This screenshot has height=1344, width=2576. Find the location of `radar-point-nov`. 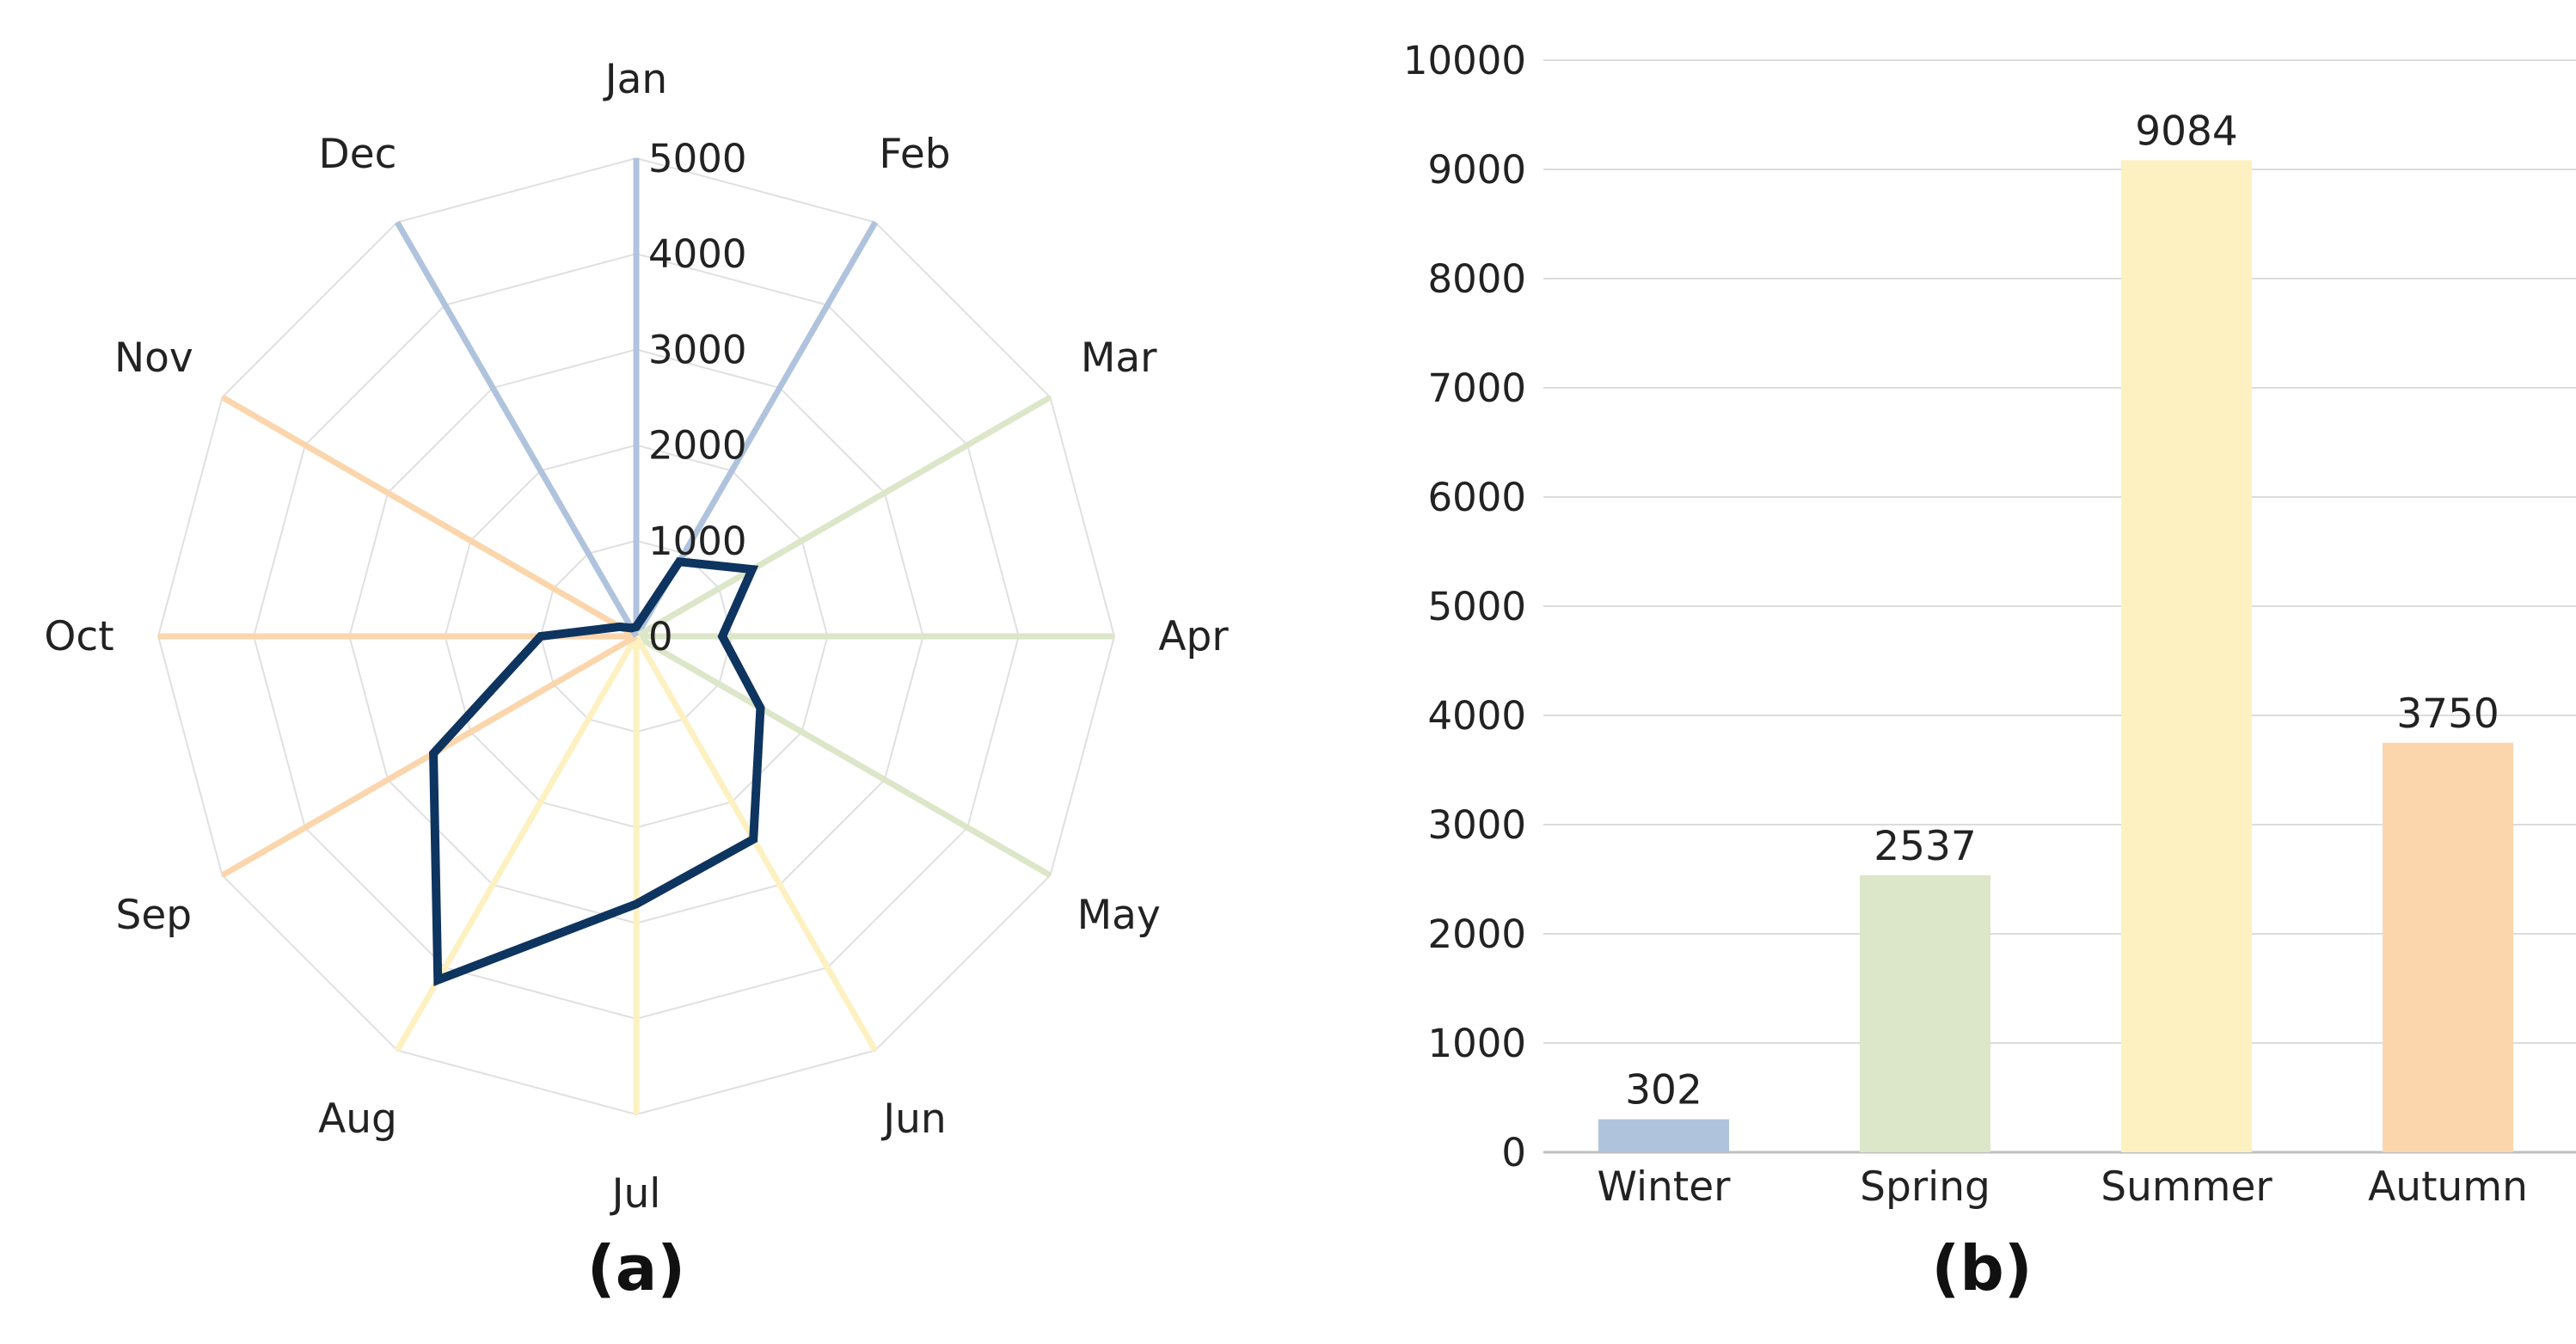

radar-point-nov is located at coordinates (619, 626).